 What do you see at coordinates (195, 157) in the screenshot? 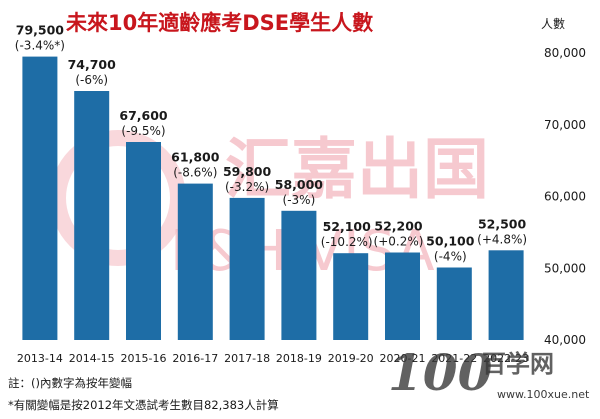
I see `value-label: 61,800` at bounding box center [195, 157].